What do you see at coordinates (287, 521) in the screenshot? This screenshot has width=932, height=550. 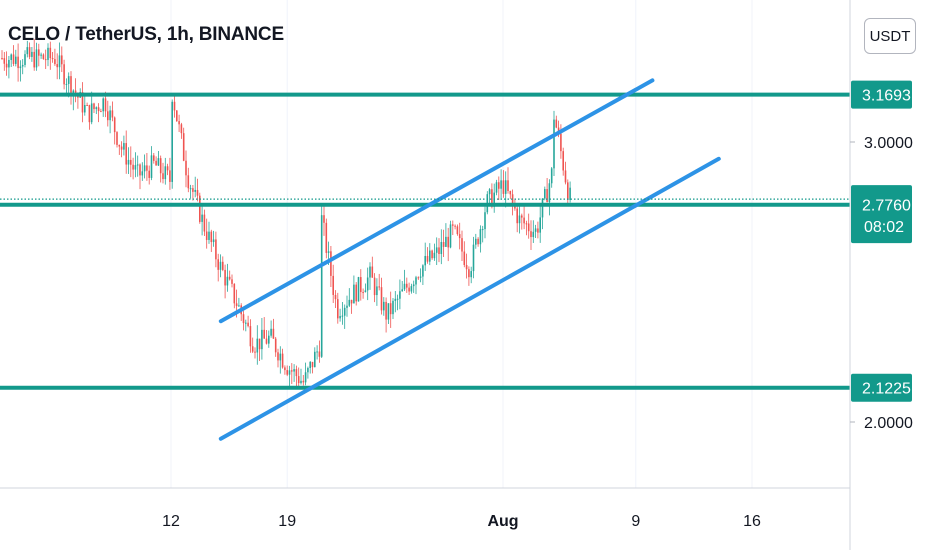 I see `x-tick-label-1: 19` at bounding box center [287, 521].